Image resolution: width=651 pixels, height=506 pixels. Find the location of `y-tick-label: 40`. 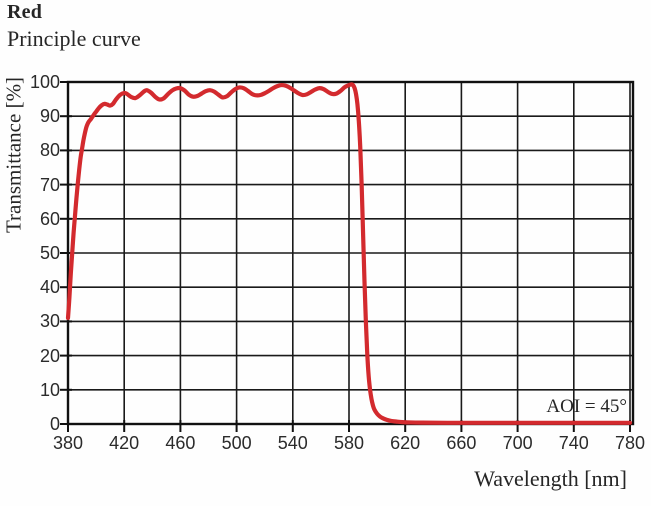

y-tick-label: 40 is located at coordinates (49, 287).